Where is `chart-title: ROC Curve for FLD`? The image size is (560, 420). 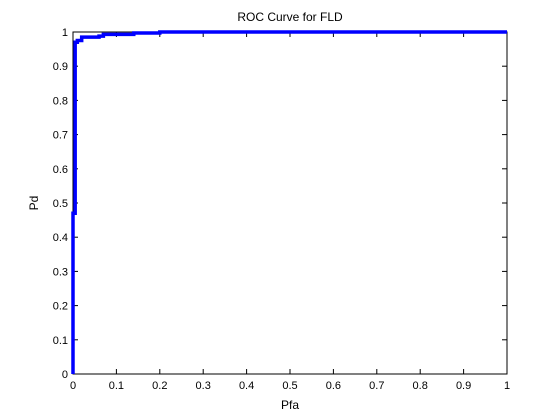 chart-title: ROC Curve for FLD is located at coordinates (290, 17).